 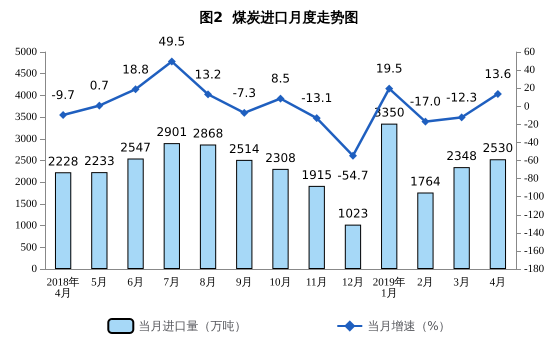 What do you see at coordinates (26, 182) in the screenshot?
I see `y-tick-label: 2000` at bounding box center [26, 182].